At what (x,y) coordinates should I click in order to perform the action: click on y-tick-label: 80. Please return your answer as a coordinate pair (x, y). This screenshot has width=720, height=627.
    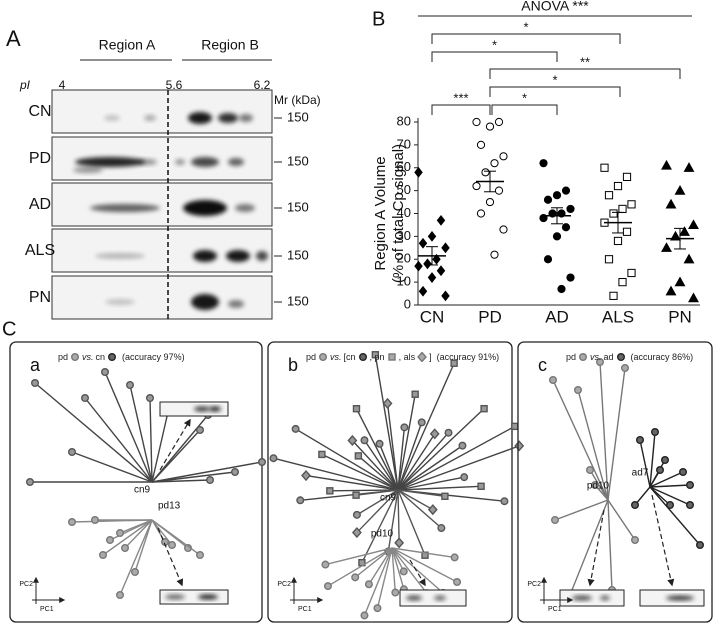
    Looking at the image, I should click on (404, 120).